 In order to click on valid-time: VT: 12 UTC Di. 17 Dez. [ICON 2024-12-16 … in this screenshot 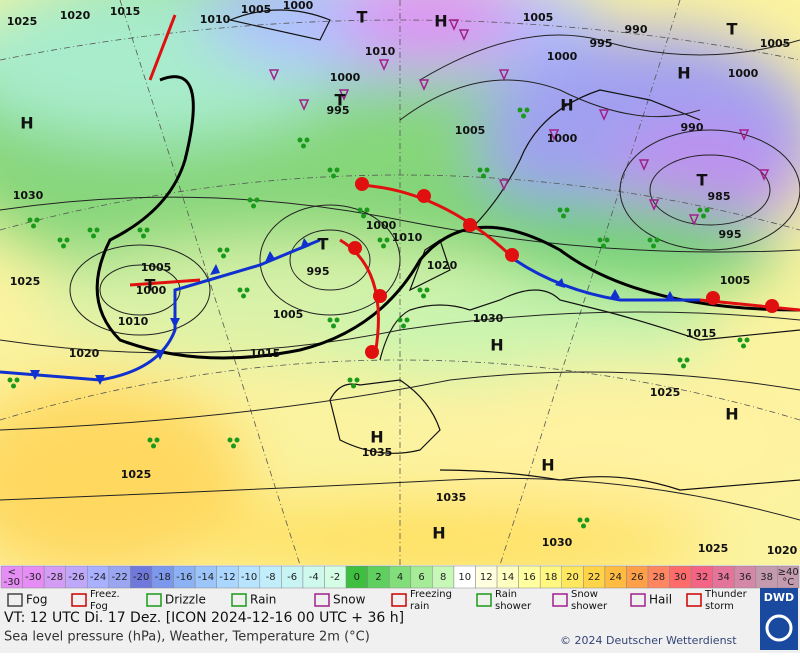, I will do `click(204, 618)`.